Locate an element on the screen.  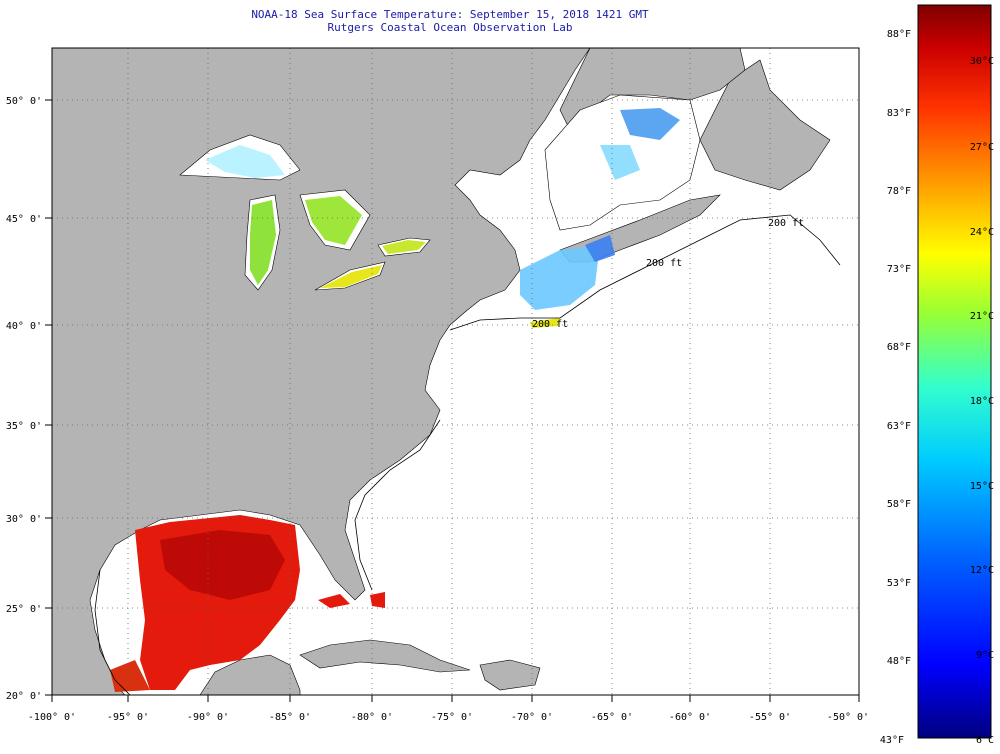
fahrenheit-label: 68°F is located at coordinates (899, 347).